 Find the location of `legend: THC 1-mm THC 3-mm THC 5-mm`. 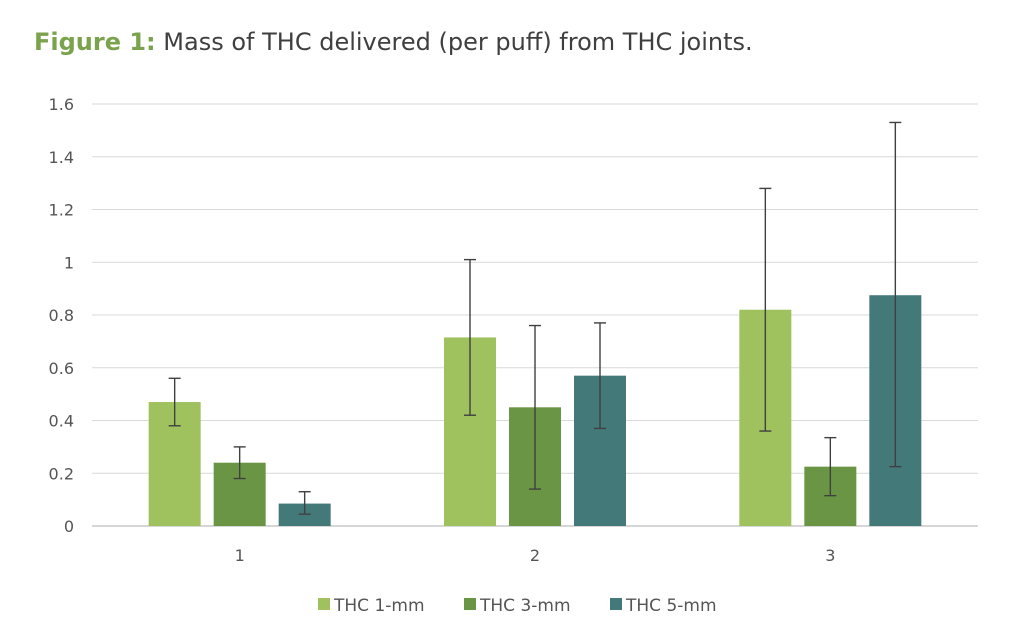

legend: THC 1-mm THC 3-mm THC 5-mm is located at coordinates (517, 606).